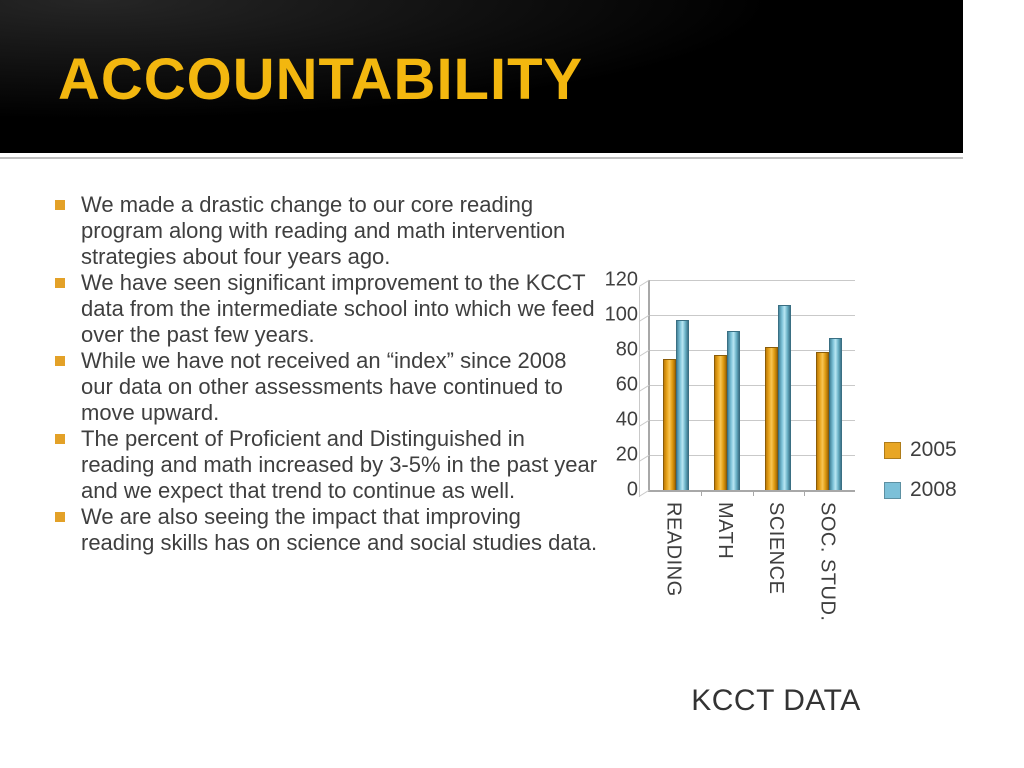  I want to click on bar-2008-soc-stud, so click(836, 413).